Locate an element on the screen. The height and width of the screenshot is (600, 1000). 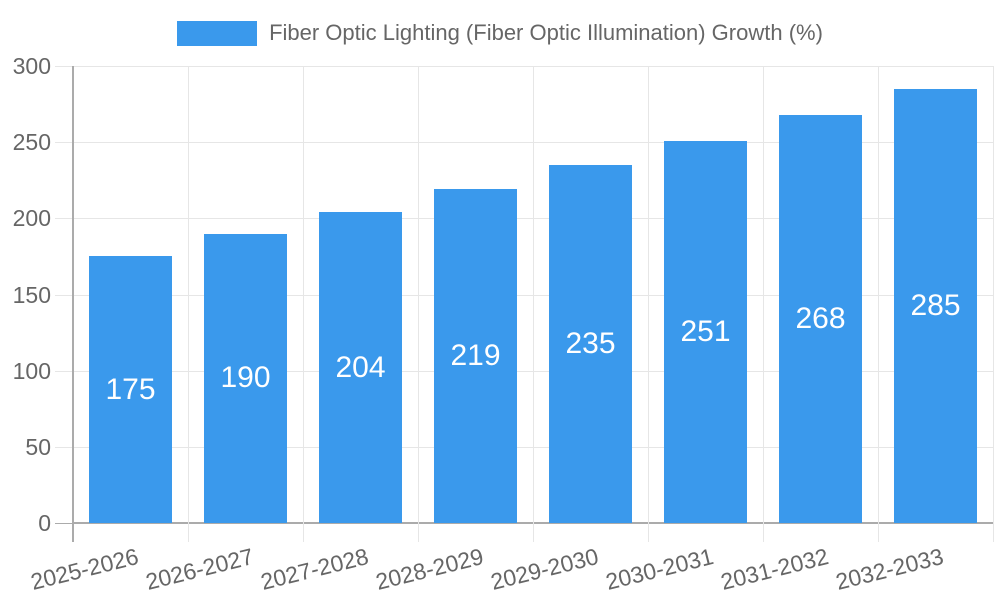
x-tick-label: 2028-2029 is located at coordinates (429, 569).